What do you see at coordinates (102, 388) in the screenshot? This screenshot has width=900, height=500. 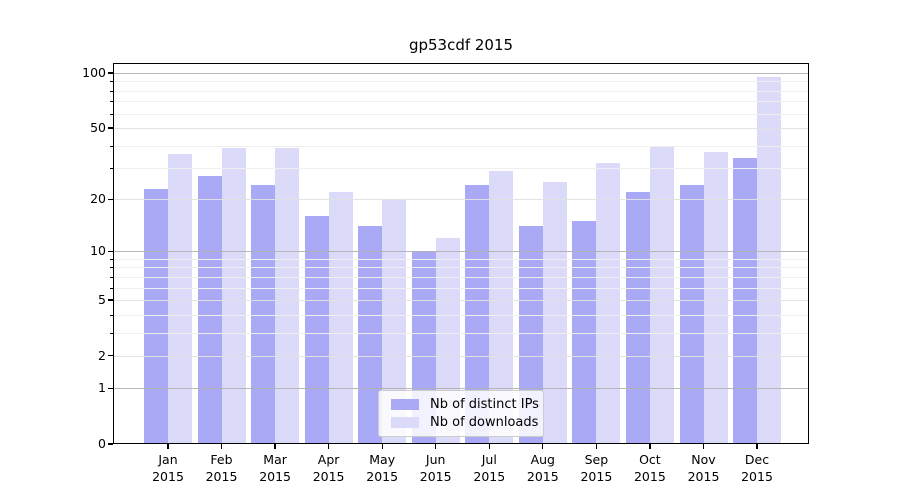 I see `y-tick-label: 1` at bounding box center [102, 388].